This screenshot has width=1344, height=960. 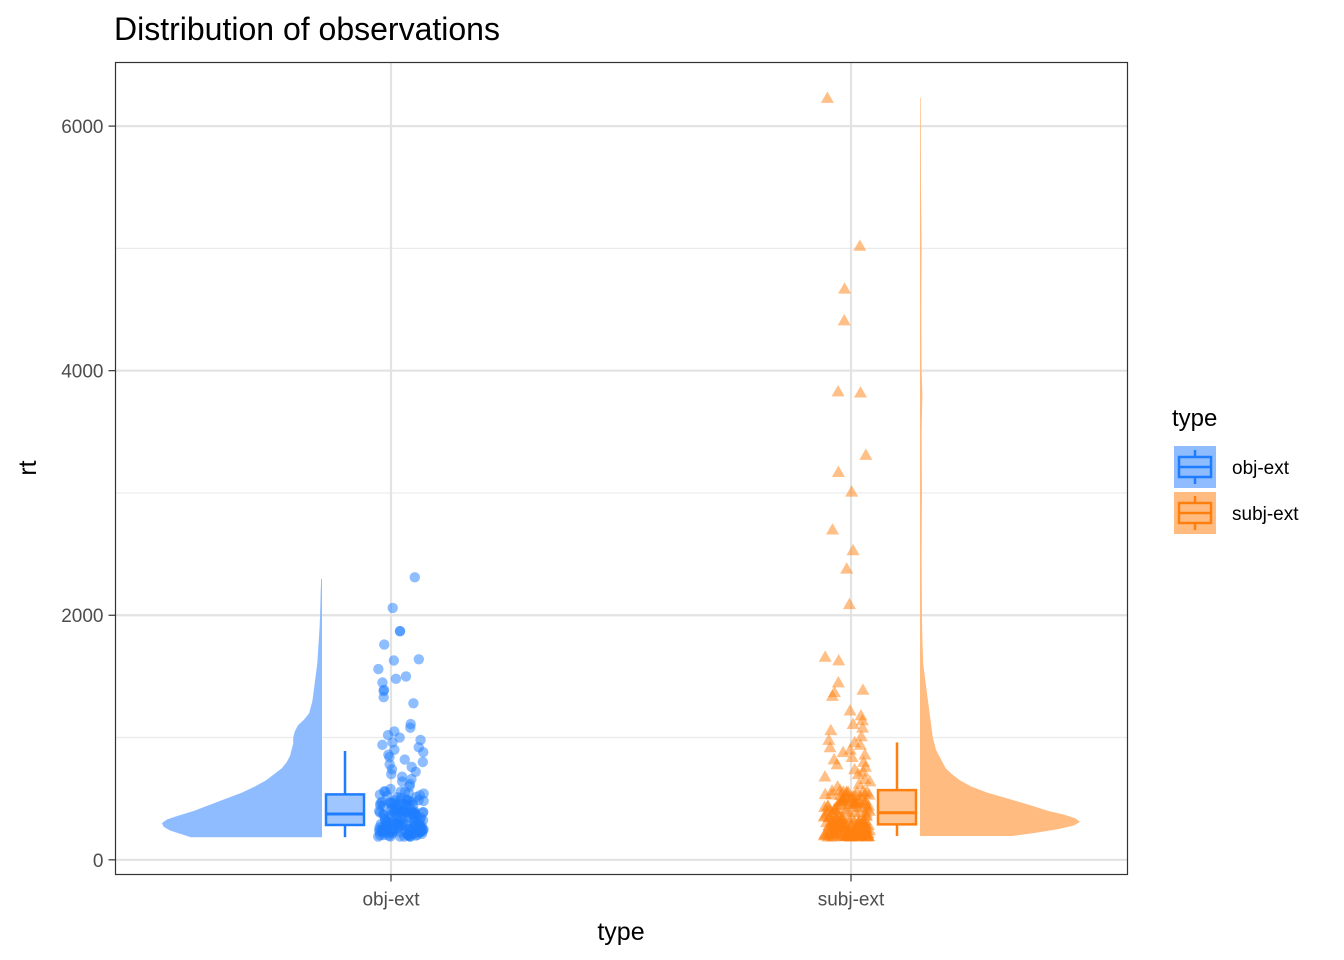 I want to click on legend: type obj-ext subj-ext, so click(x=1235, y=469).